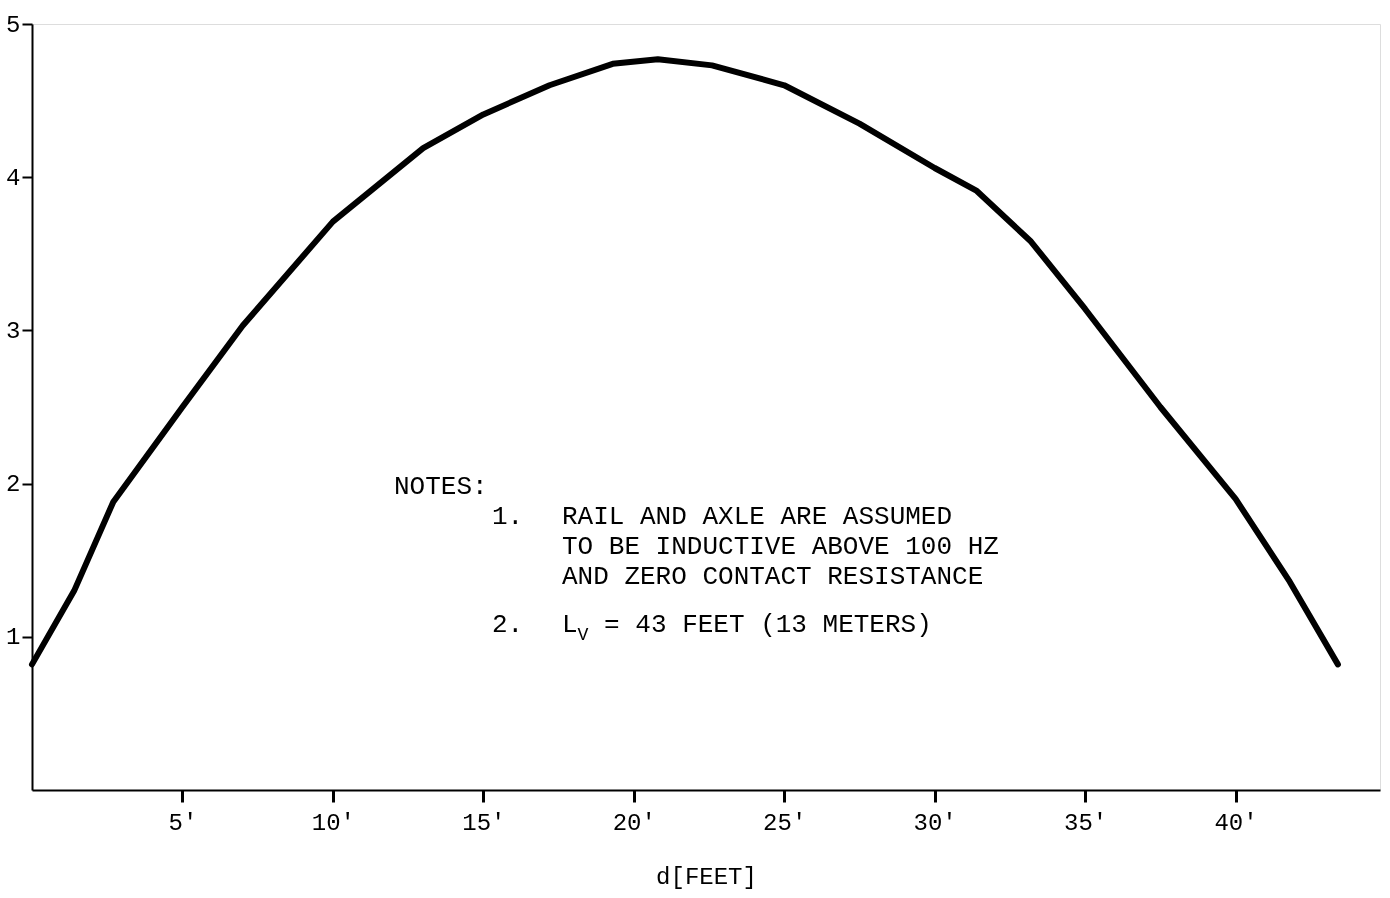  What do you see at coordinates (484, 823) in the screenshot?
I see `x-tick-label: 15'` at bounding box center [484, 823].